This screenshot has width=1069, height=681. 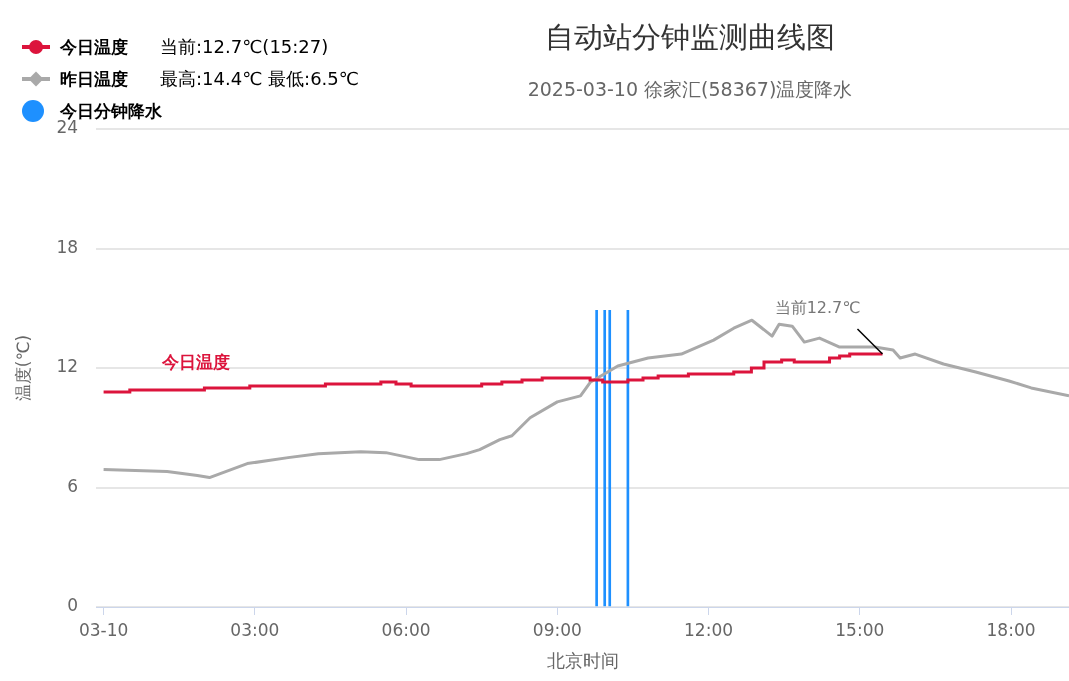 What do you see at coordinates (67, 366) in the screenshot?
I see `y-tick-label: 12` at bounding box center [67, 366].